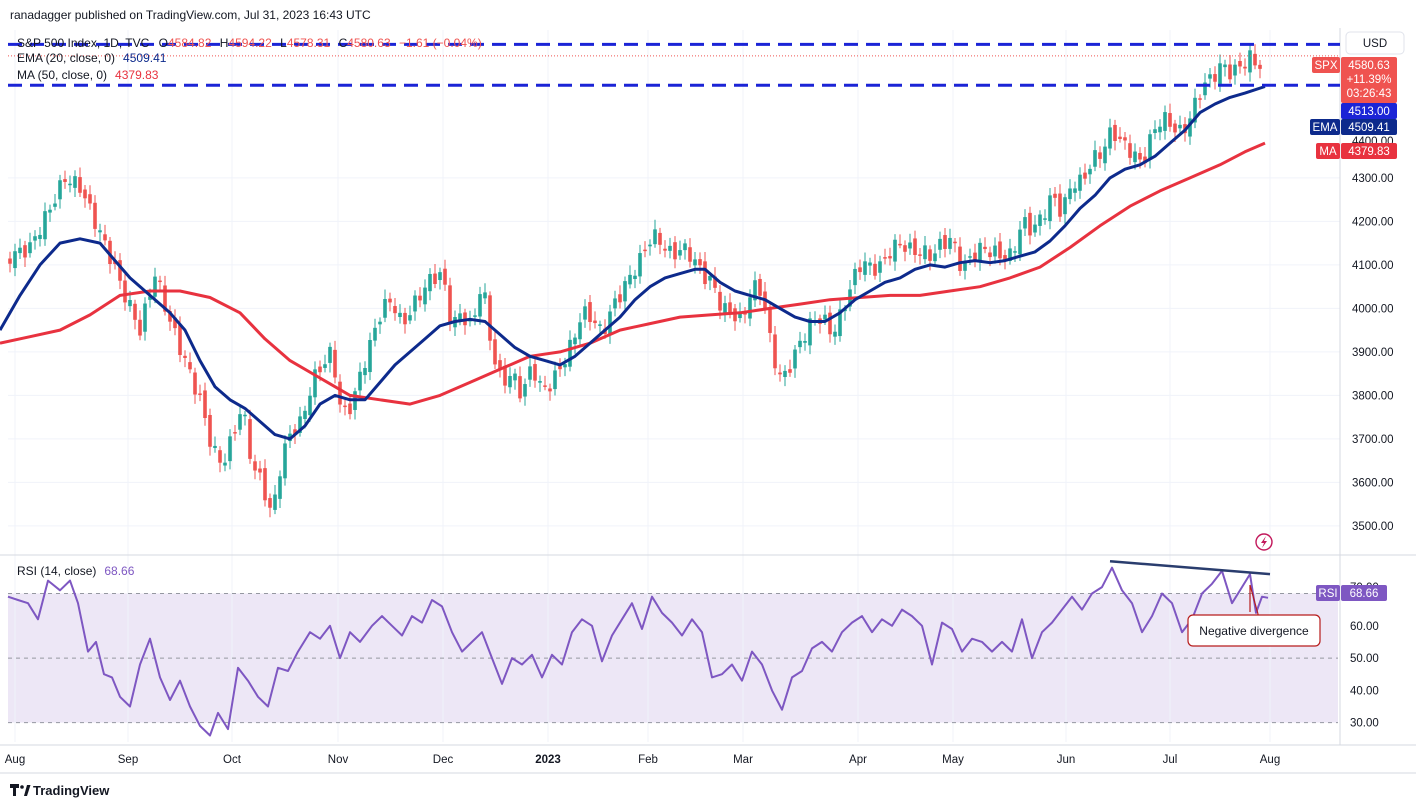 The height and width of the screenshot is (808, 1416). Describe the element at coordinates (88, 75) in the screenshot. I see `ma-legend: MA (50, close, 0) 4379.83` at that location.